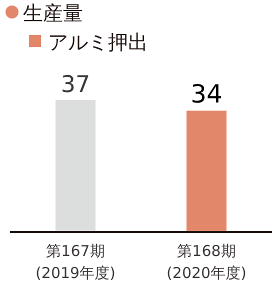 This screenshot has height=285, width=276. I want to click on legend-label: アルミ押出, so click(98, 42).